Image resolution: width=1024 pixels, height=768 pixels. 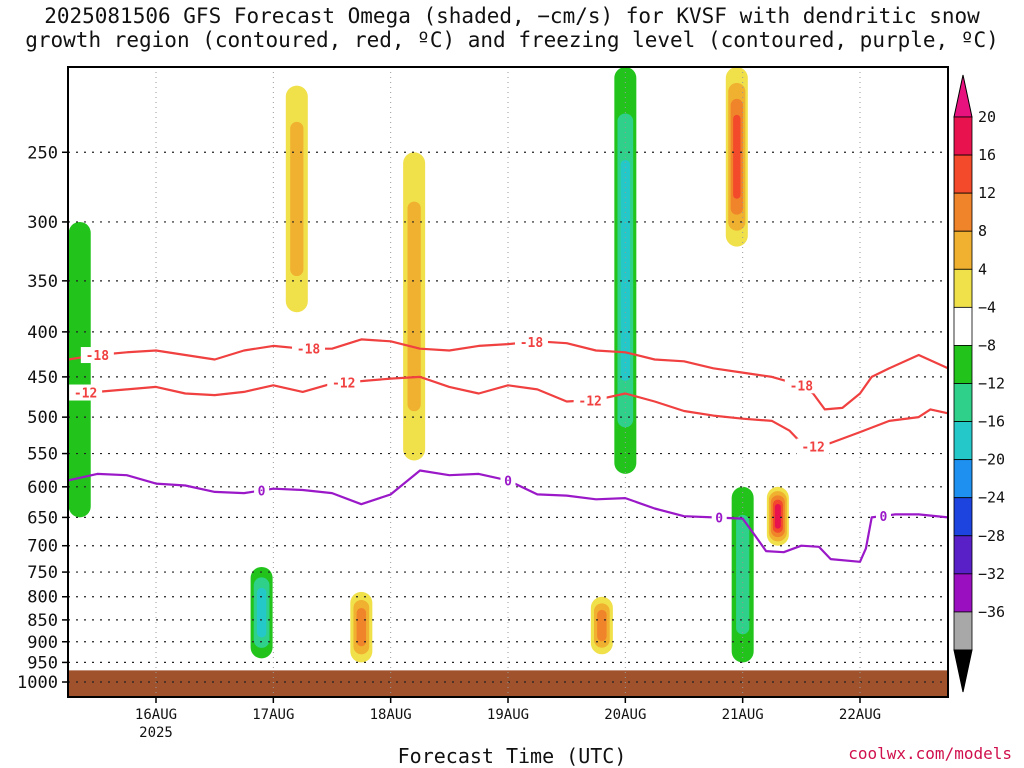 What do you see at coordinates (987, 155) in the screenshot?
I see `colorbar-label: 16` at bounding box center [987, 155].